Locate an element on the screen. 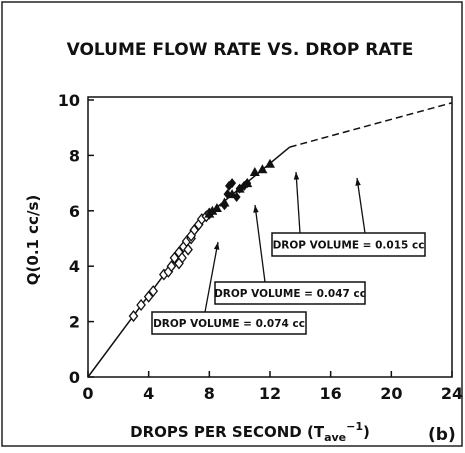 This screenshot has width=465, height=453. x-axis-label: DROPS PER SECOND (Tave−1) is located at coordinates (250, 432).